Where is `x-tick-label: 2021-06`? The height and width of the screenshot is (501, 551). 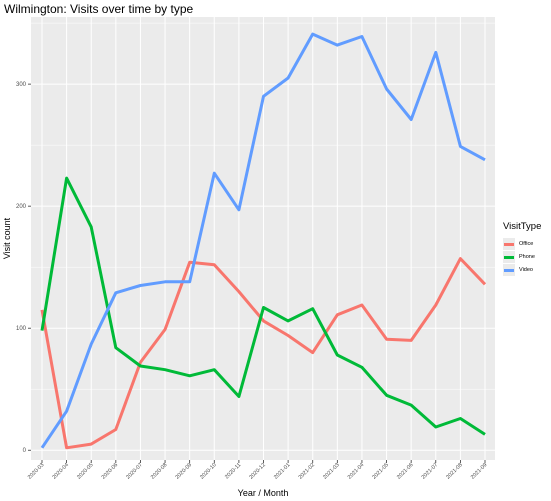
x-tick-label: 2021-06 is located at coordinates (405, 471).